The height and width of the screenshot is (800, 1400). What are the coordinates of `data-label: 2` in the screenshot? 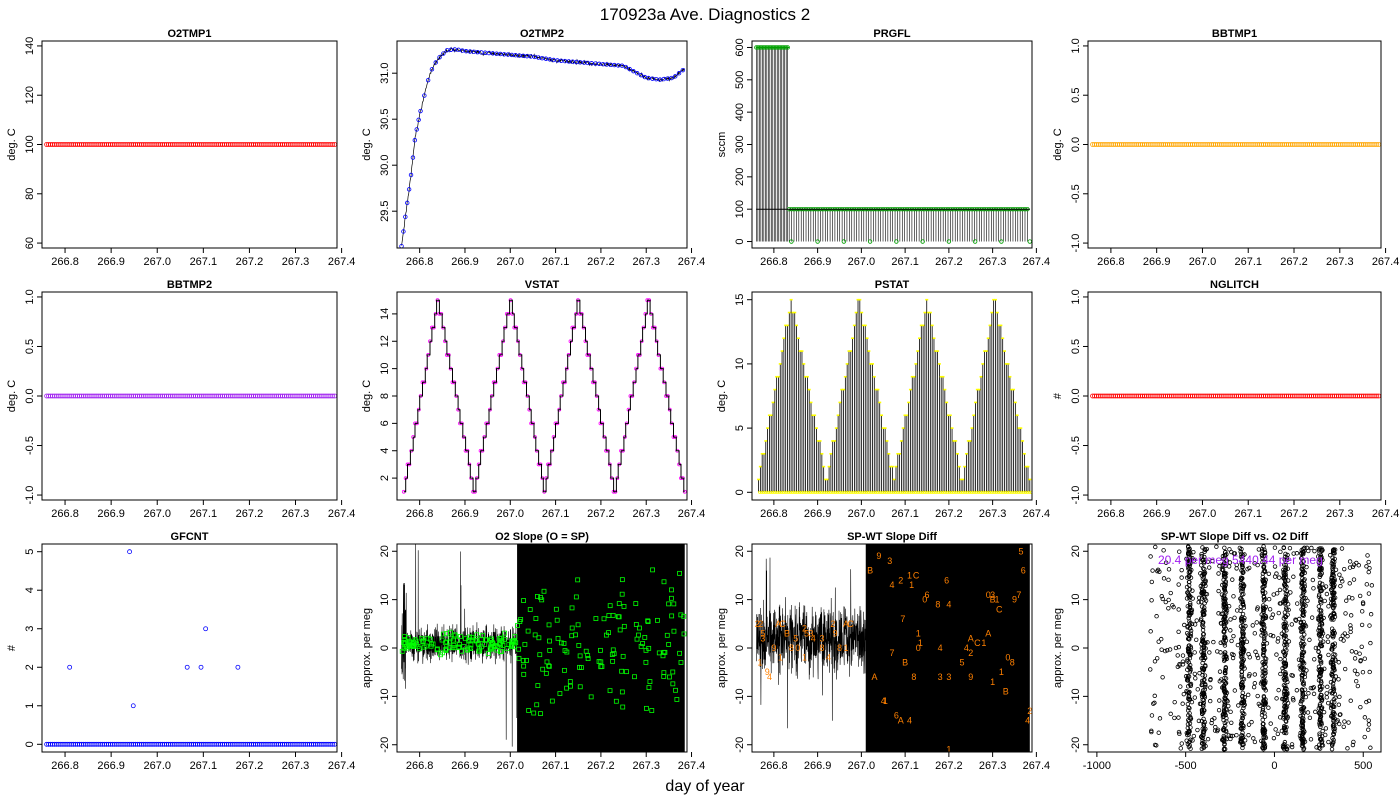 It's located at (900, 580).